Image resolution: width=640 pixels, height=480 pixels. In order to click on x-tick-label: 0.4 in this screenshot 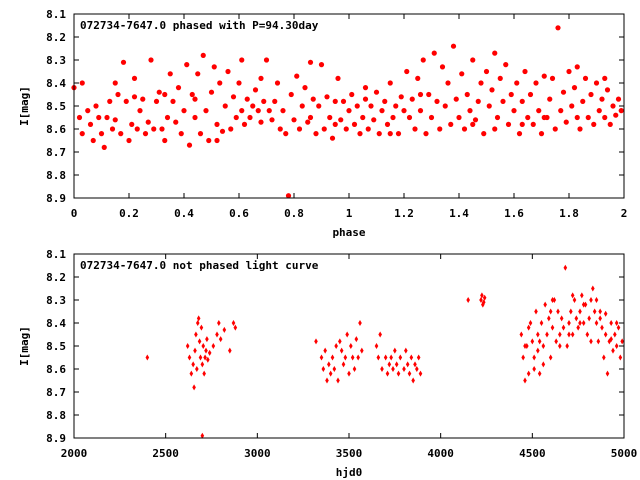, I will do `click(184, 213)`.